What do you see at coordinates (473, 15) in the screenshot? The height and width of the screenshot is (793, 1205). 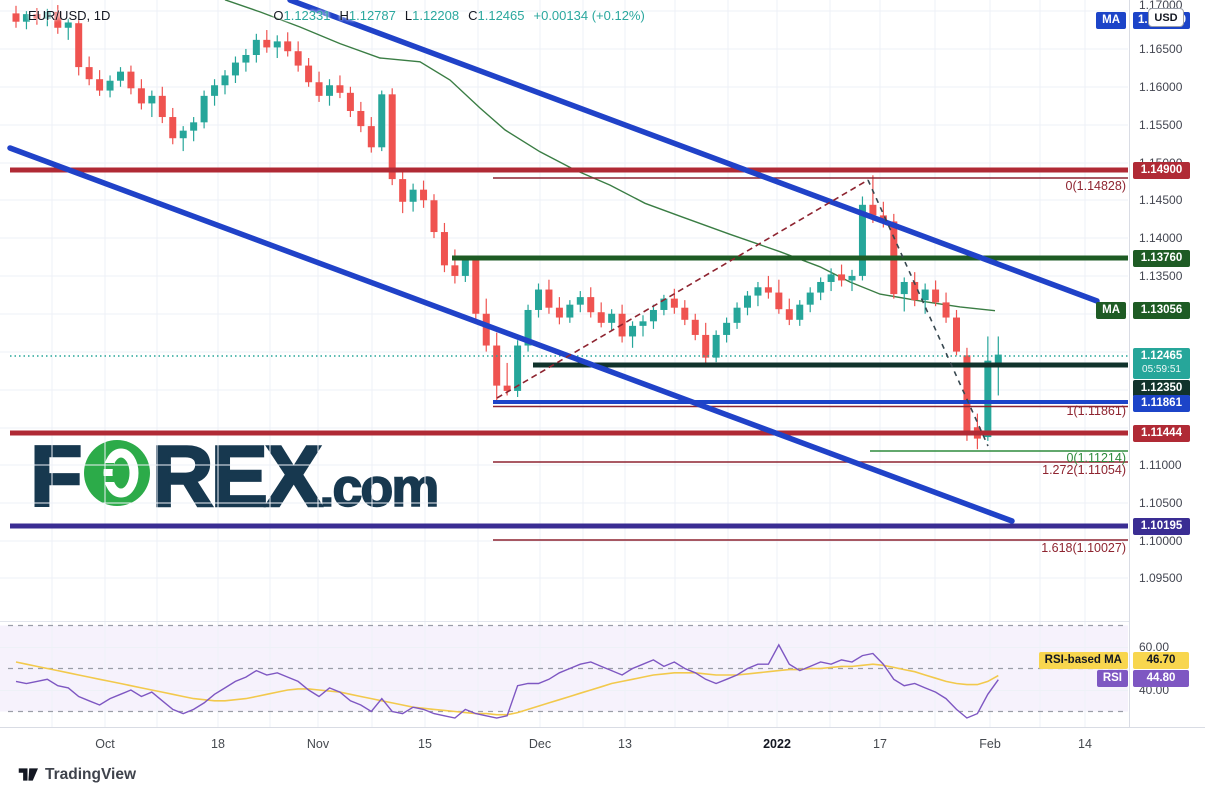 I see `close-label: C` at bounding box center [473, 15].